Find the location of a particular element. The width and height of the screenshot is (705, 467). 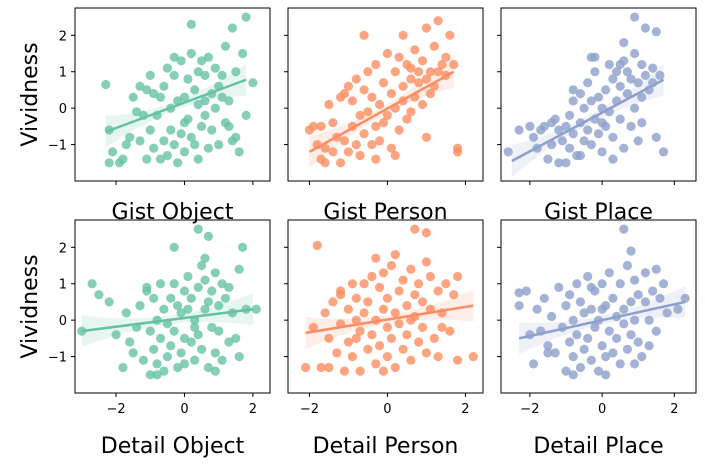

panel-3: Gist Place is located at coordinates (597, 116).